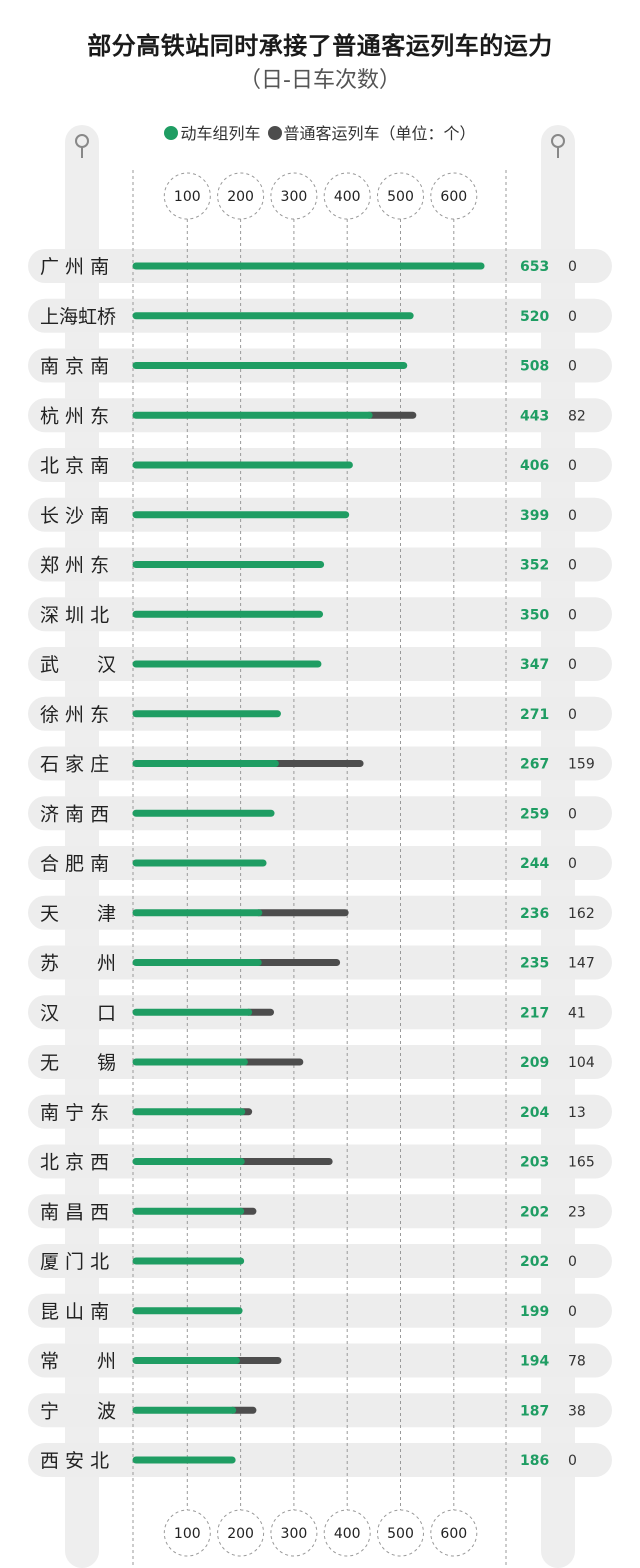 The height and width of the screenshot is (1568, 640). Describe the element at coordinates (78, 1063) in the screenshot. I see `category-label: 无 锡` at that location.